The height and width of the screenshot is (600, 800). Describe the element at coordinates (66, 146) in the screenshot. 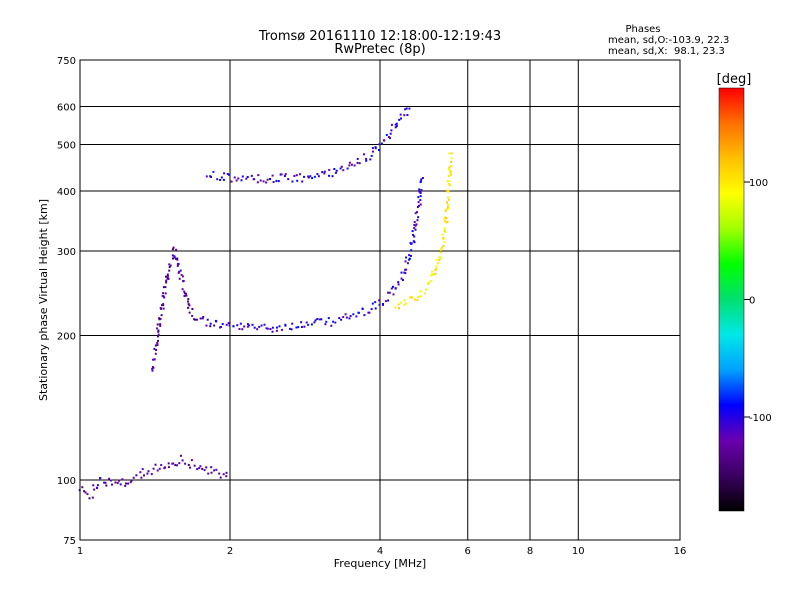

I see `y-tick-label: 500` at that location.